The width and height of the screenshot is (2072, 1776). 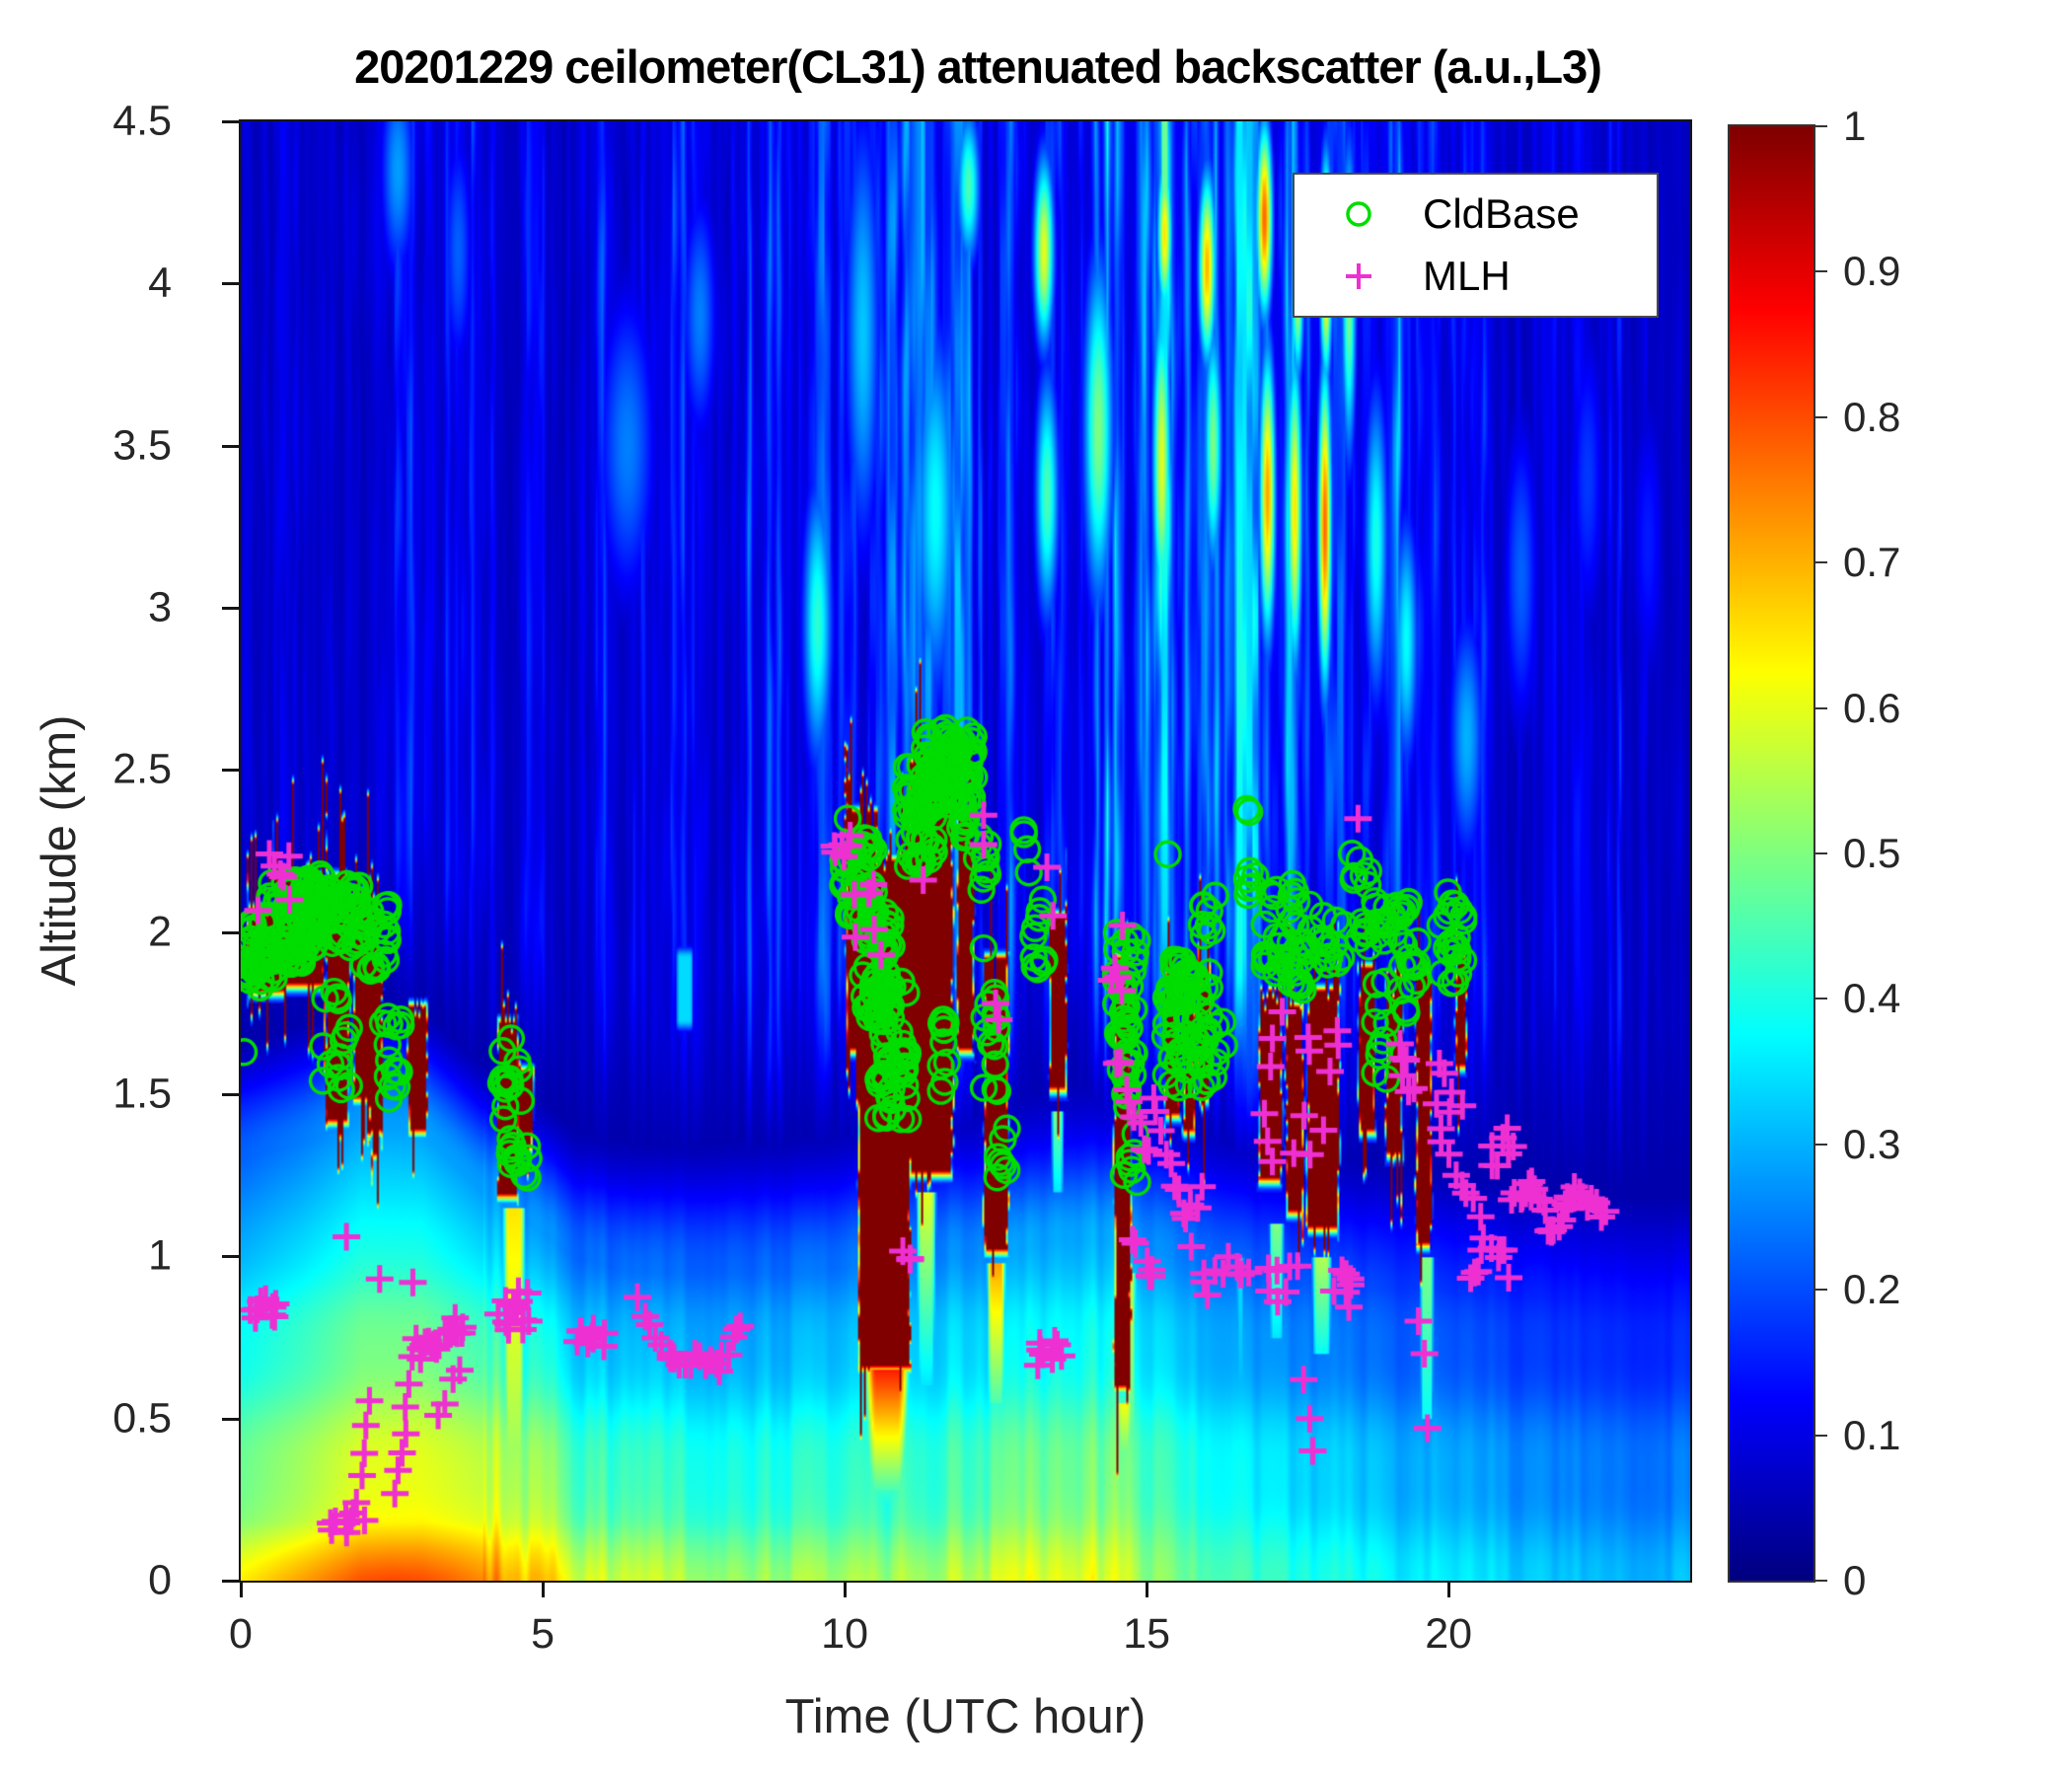 What do you see at coordinates (160, 1580) in the screenshot?
I see `y-tick-label: 0` at bounding box center [160, 1580].